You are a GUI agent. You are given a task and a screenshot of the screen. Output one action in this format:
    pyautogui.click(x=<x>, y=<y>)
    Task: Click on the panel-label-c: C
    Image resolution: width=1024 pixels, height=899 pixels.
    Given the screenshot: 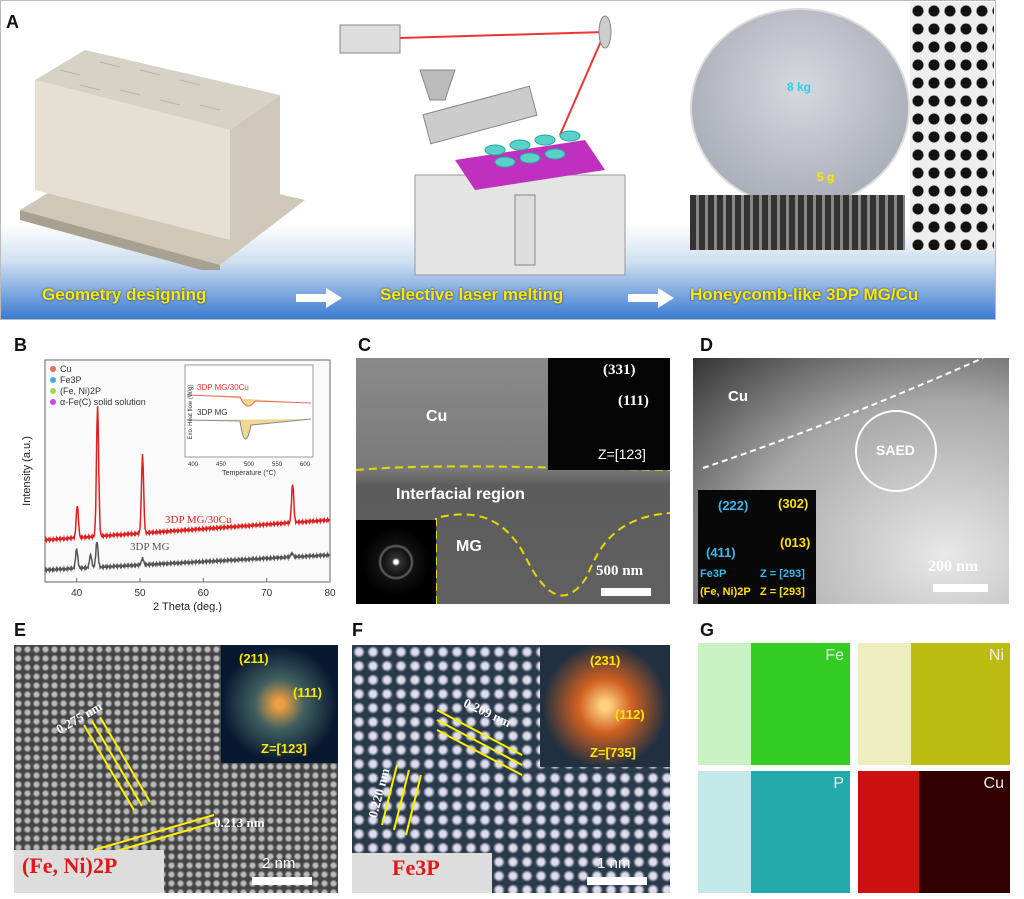 What is the action you would take?
    pyautogui.click(x=364, y=345)
    